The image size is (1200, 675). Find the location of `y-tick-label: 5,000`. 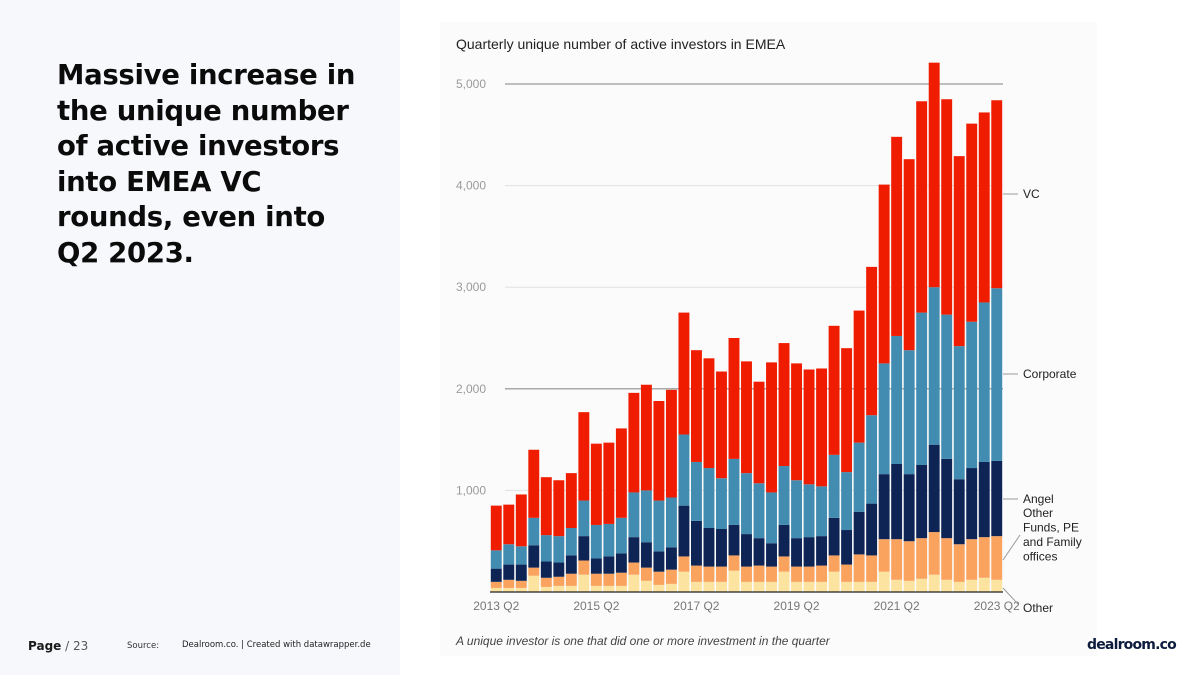

y-tick-label: 5,000 is located at coordinates (471, 84).